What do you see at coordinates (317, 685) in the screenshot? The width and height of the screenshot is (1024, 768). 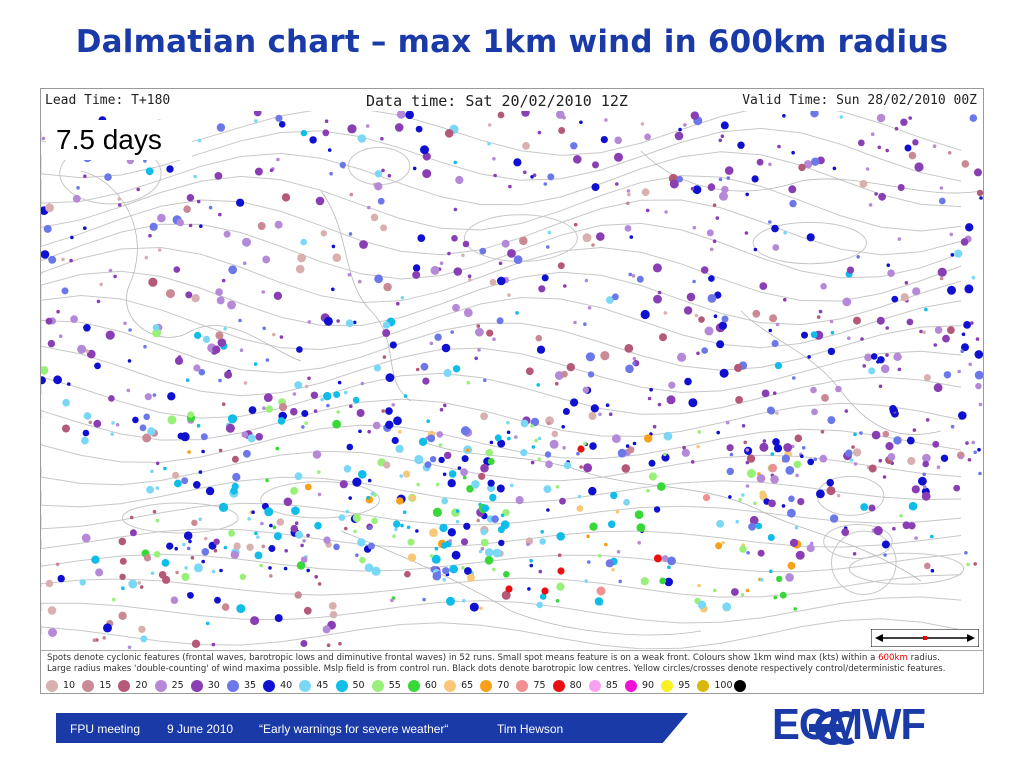 I see `legend-item: 45` at bounding box center [317, 685].